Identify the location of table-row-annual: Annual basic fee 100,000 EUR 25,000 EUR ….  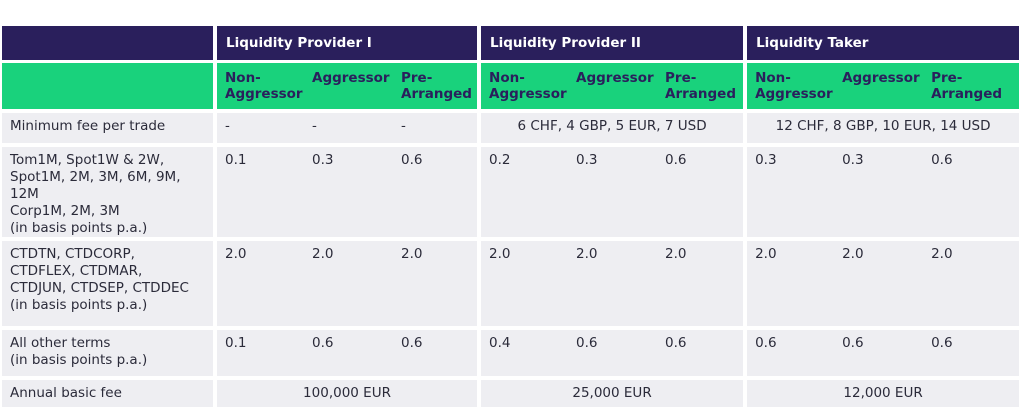
(511, 393).